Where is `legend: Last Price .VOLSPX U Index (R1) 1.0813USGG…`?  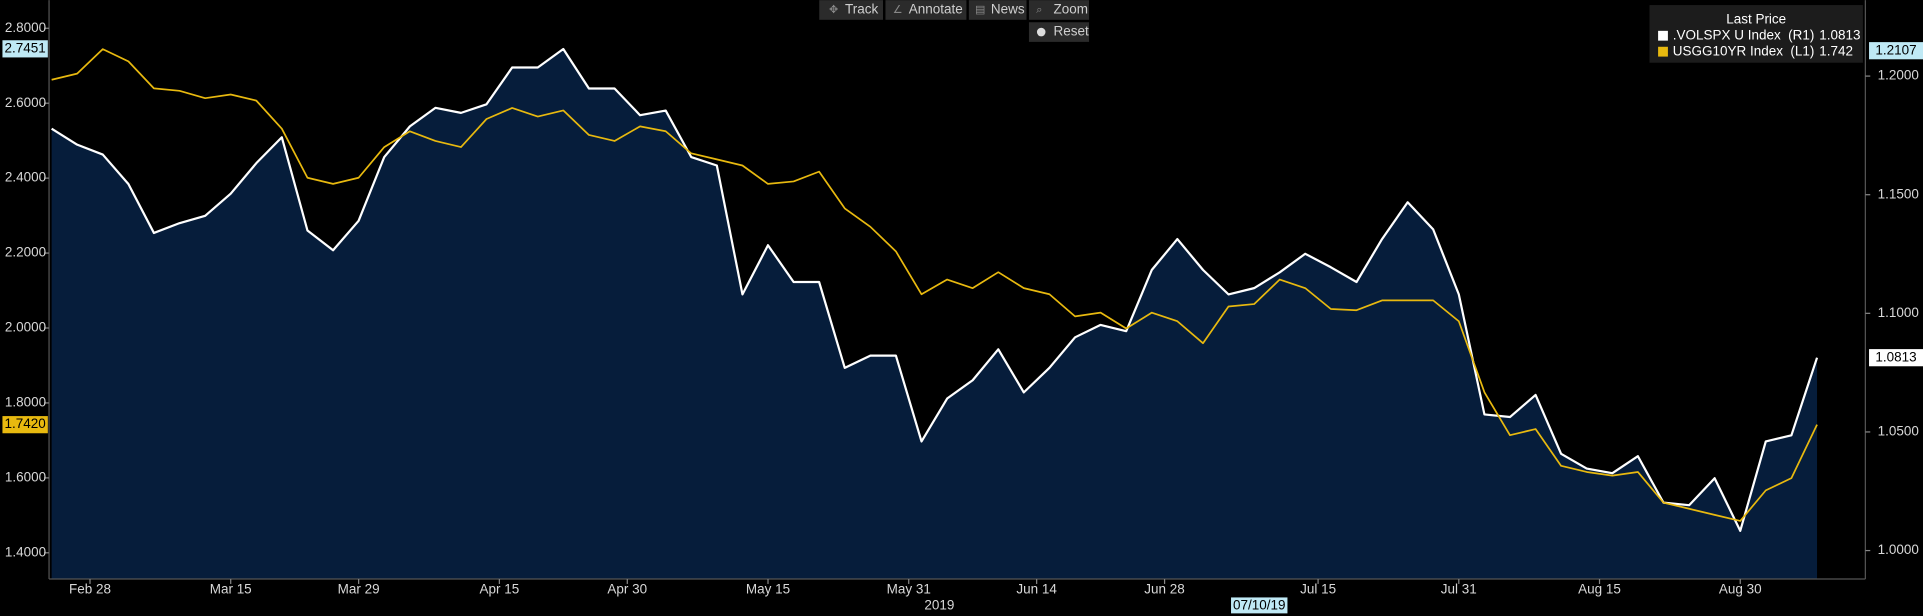
legend: Last Price .VOLSPX U Index (R1) 1.0813USGG… is located at coordinates (1756, 34).